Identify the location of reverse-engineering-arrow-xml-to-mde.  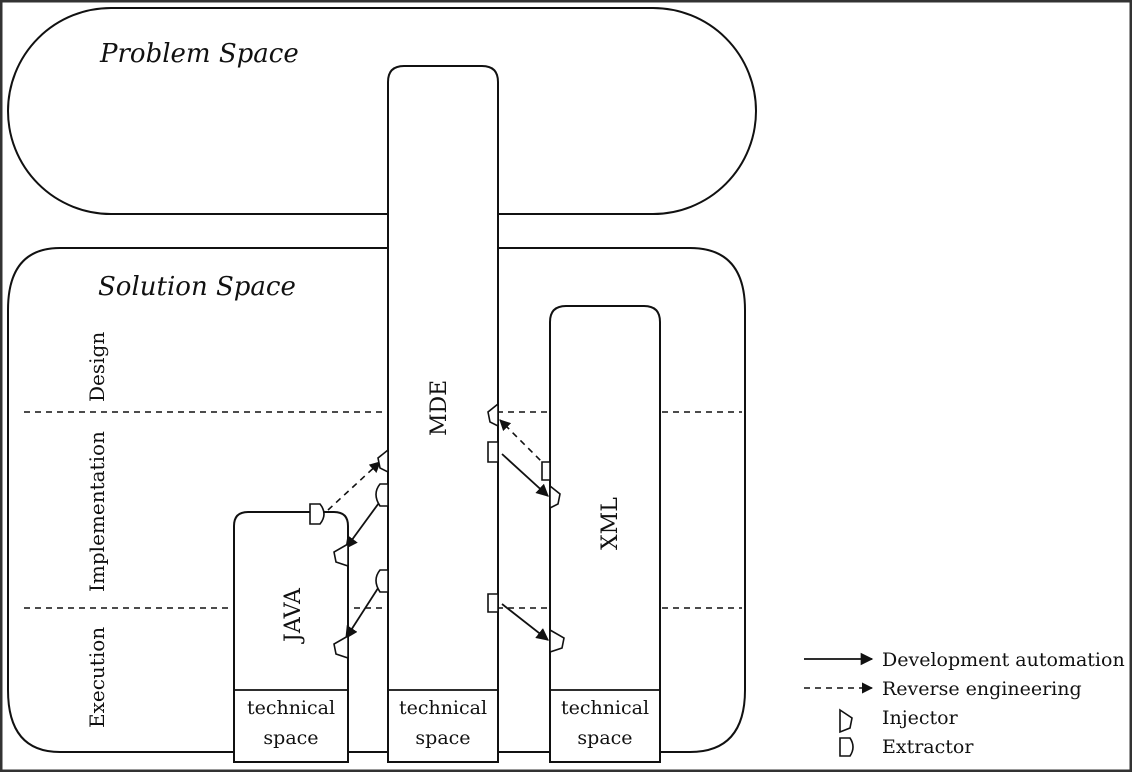
(524, 444).